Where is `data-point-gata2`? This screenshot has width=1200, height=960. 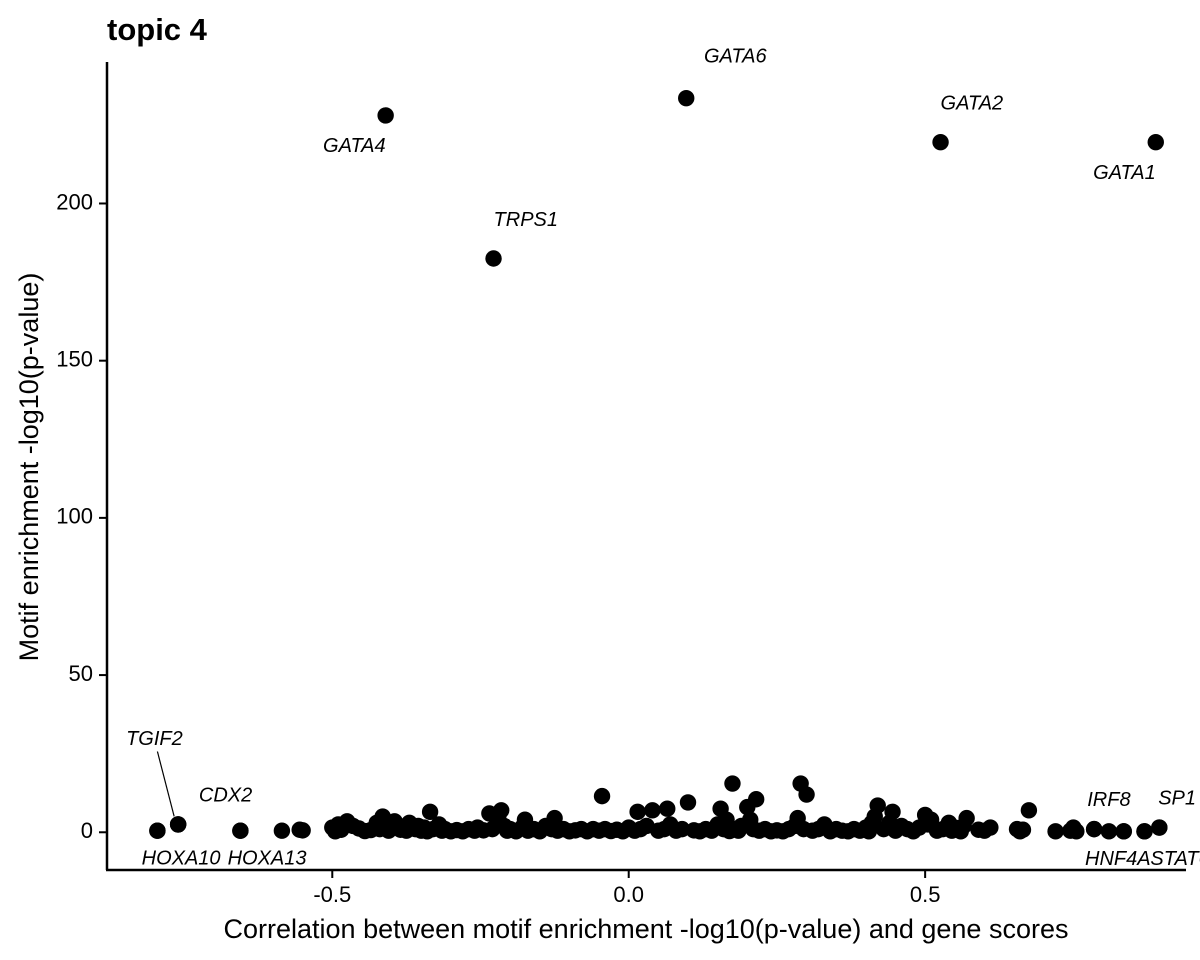
data-point-gata2 is located at coordinates (940, 142).